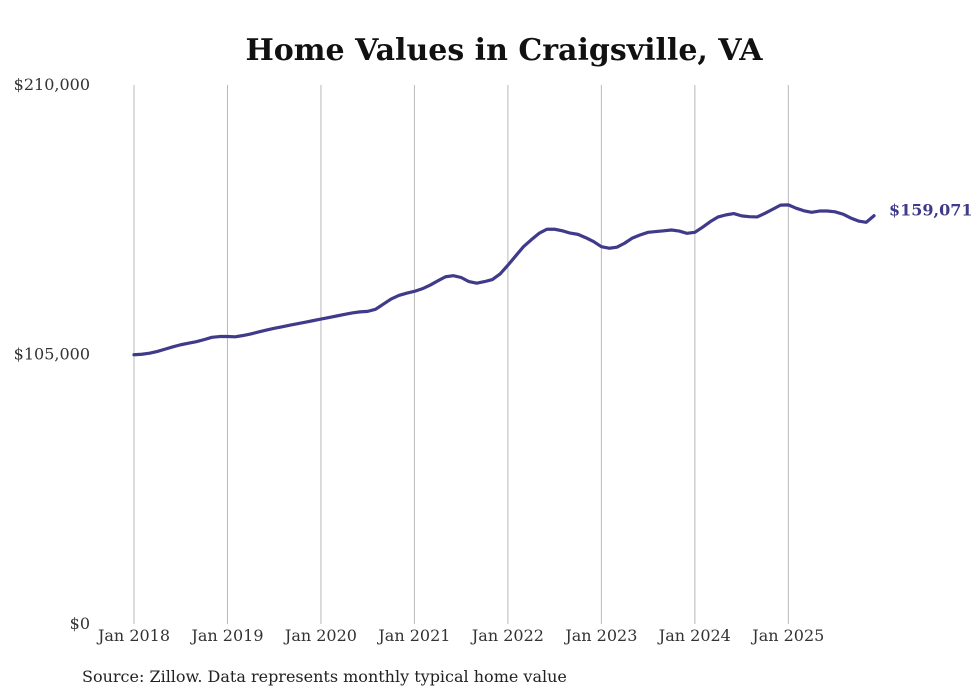  Describe the element at coordinates (600, 635) in the screenshot. I see `x-tick-label: Jan 2023` at that location.